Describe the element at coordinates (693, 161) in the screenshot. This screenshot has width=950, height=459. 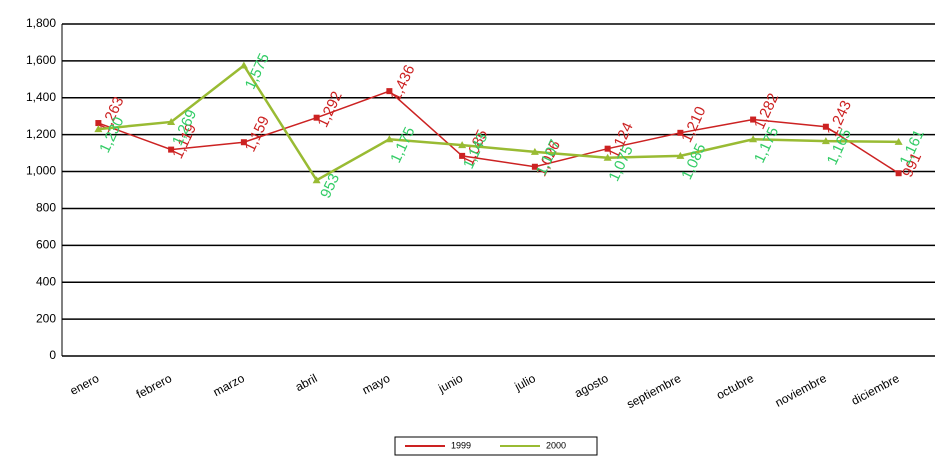
I see `data-label: 1,085` at that location.